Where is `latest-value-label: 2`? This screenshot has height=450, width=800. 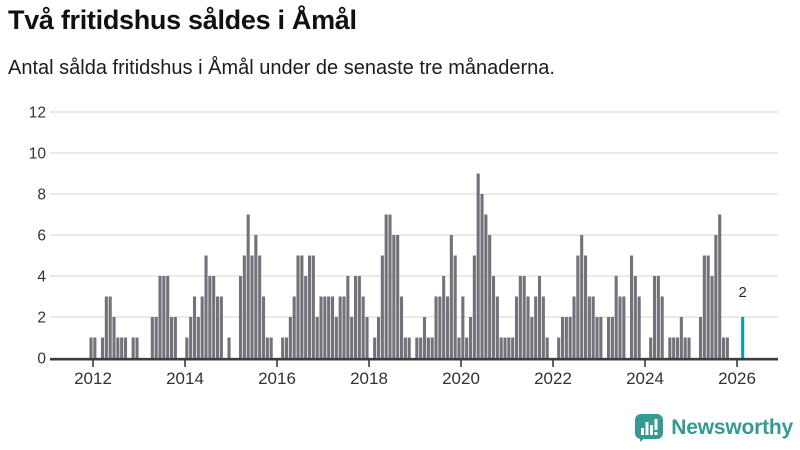
latest-value-label: 2 is located at coordinates (743, 292).